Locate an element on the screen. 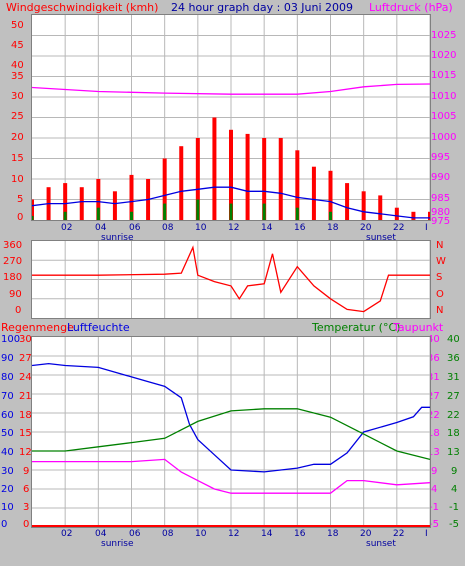 The width and height of the screenshot is (465, 566). humidity-title: Luftfeuchte is located at coordinates (98, 327).